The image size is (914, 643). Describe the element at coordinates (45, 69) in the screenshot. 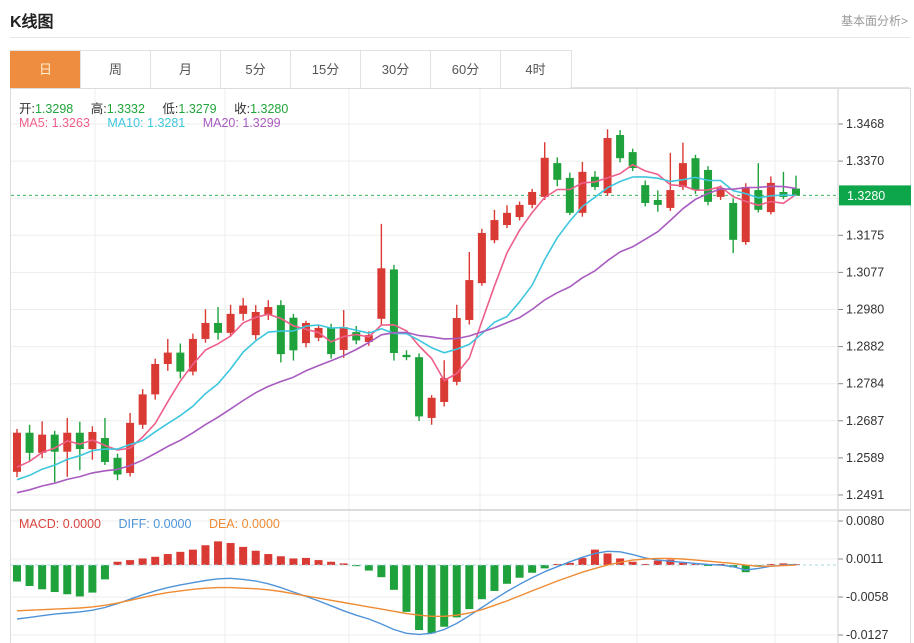

I see `interval-tab-0: 日` at that location.